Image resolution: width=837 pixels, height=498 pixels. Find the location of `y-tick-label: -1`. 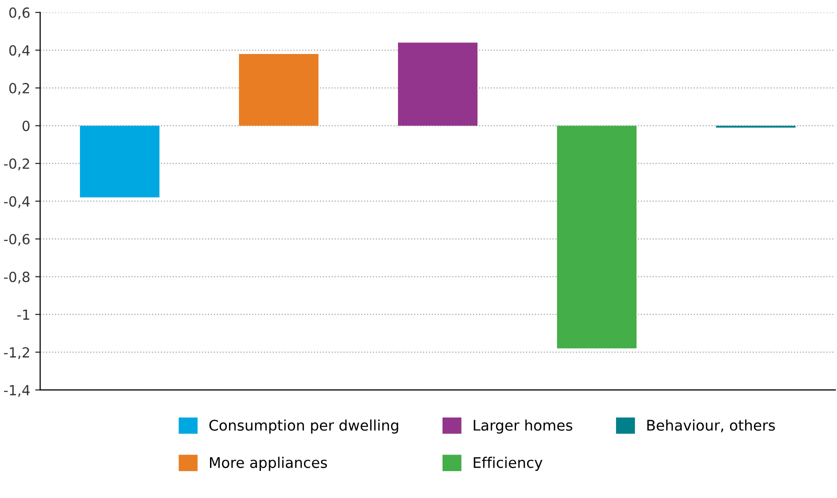

y-tick-label: -1 is located at coordinates (23, 315).